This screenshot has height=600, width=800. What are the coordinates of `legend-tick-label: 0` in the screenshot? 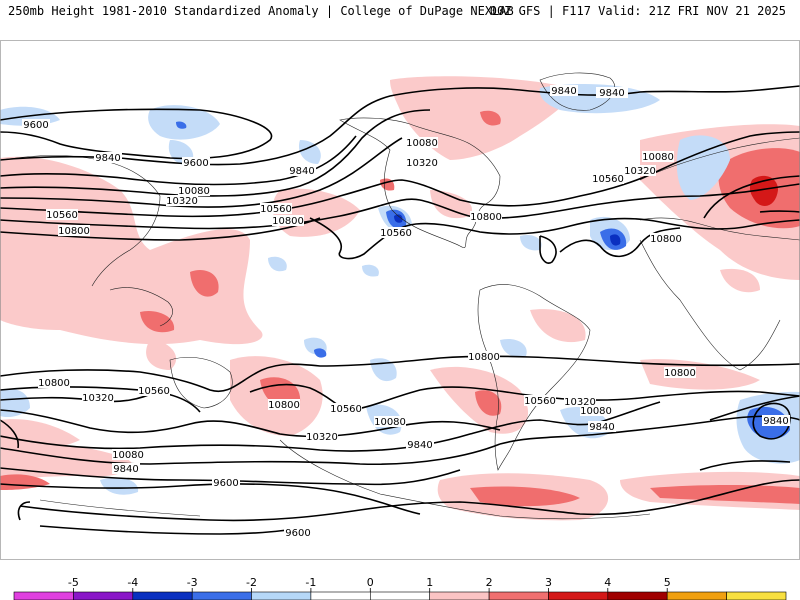 It's located at (370, 582).